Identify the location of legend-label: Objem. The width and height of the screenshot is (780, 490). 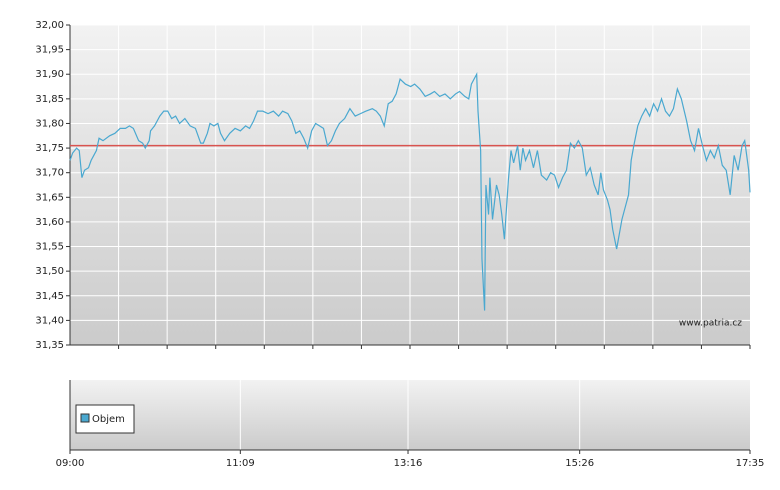
(108, 419).